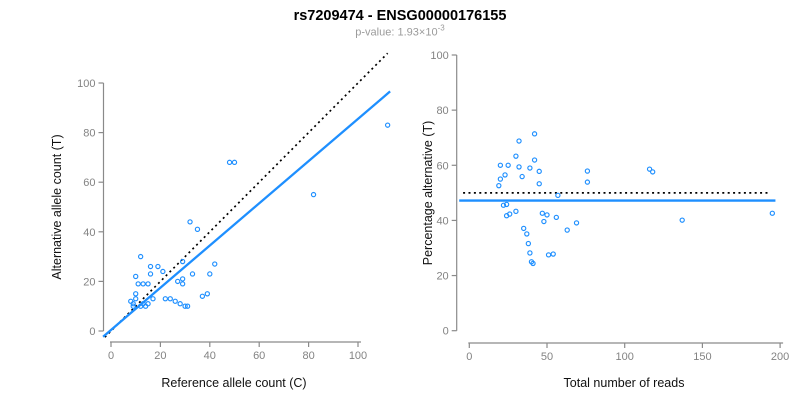 This screenshot has height=400, width=800. Describe the element at coordinates (408, 32) in the screenshot. I see `pvalue-mantissa: 1.93` at that location.